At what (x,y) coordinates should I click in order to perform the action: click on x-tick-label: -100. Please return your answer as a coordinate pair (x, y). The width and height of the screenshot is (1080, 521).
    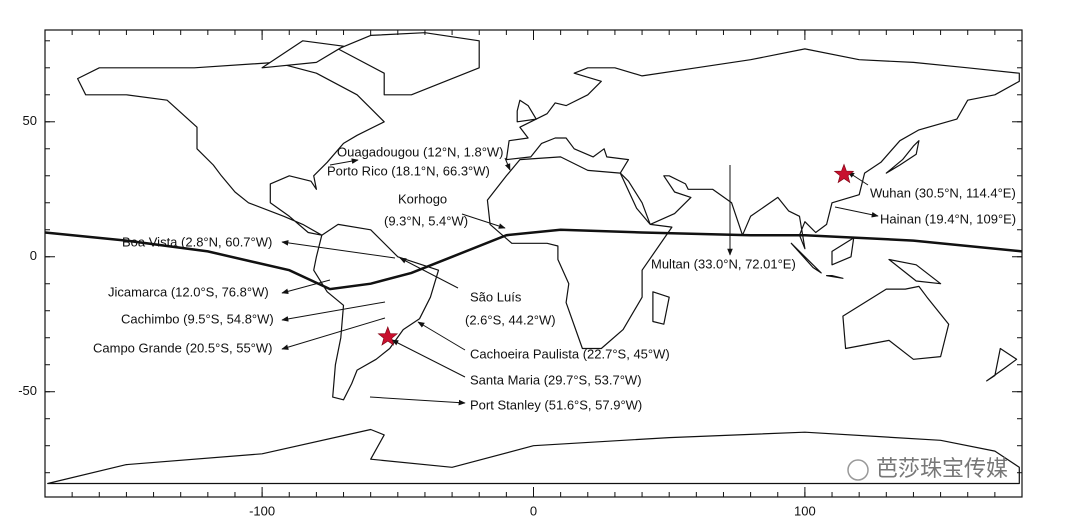
    Looking at the image, I should click on (262, 510).